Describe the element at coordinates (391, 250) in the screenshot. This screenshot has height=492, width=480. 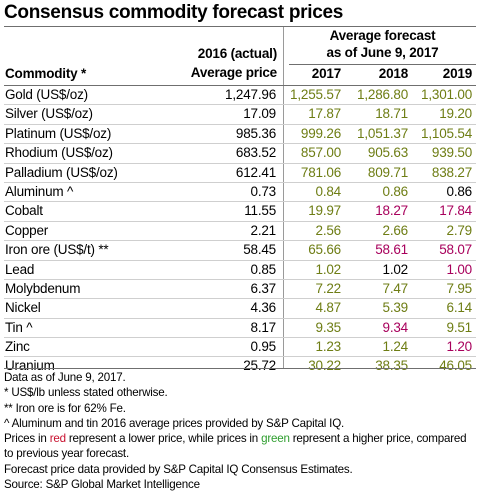
I see `forecast-2018: 58.61` at that location.